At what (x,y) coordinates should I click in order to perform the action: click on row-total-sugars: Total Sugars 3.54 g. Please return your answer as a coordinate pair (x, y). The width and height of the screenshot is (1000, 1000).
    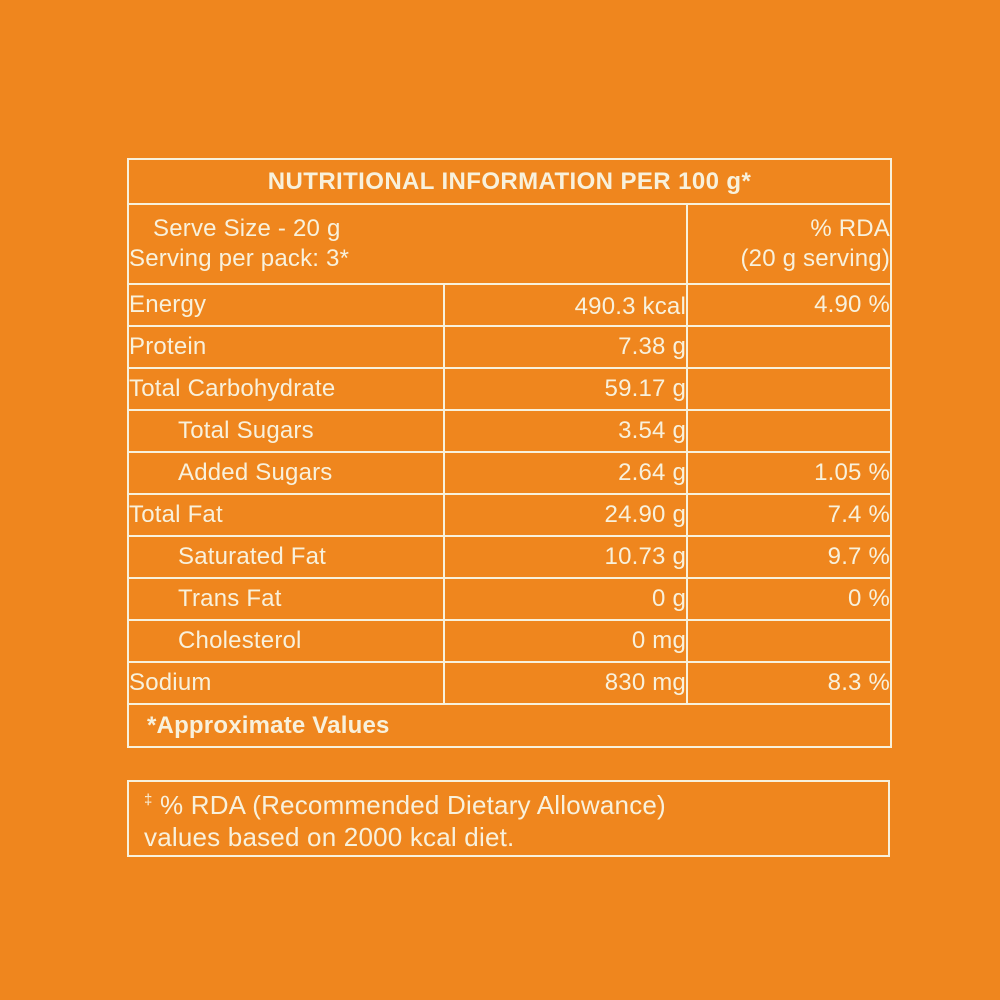
    Looking at the image, I should click on (510, 431).